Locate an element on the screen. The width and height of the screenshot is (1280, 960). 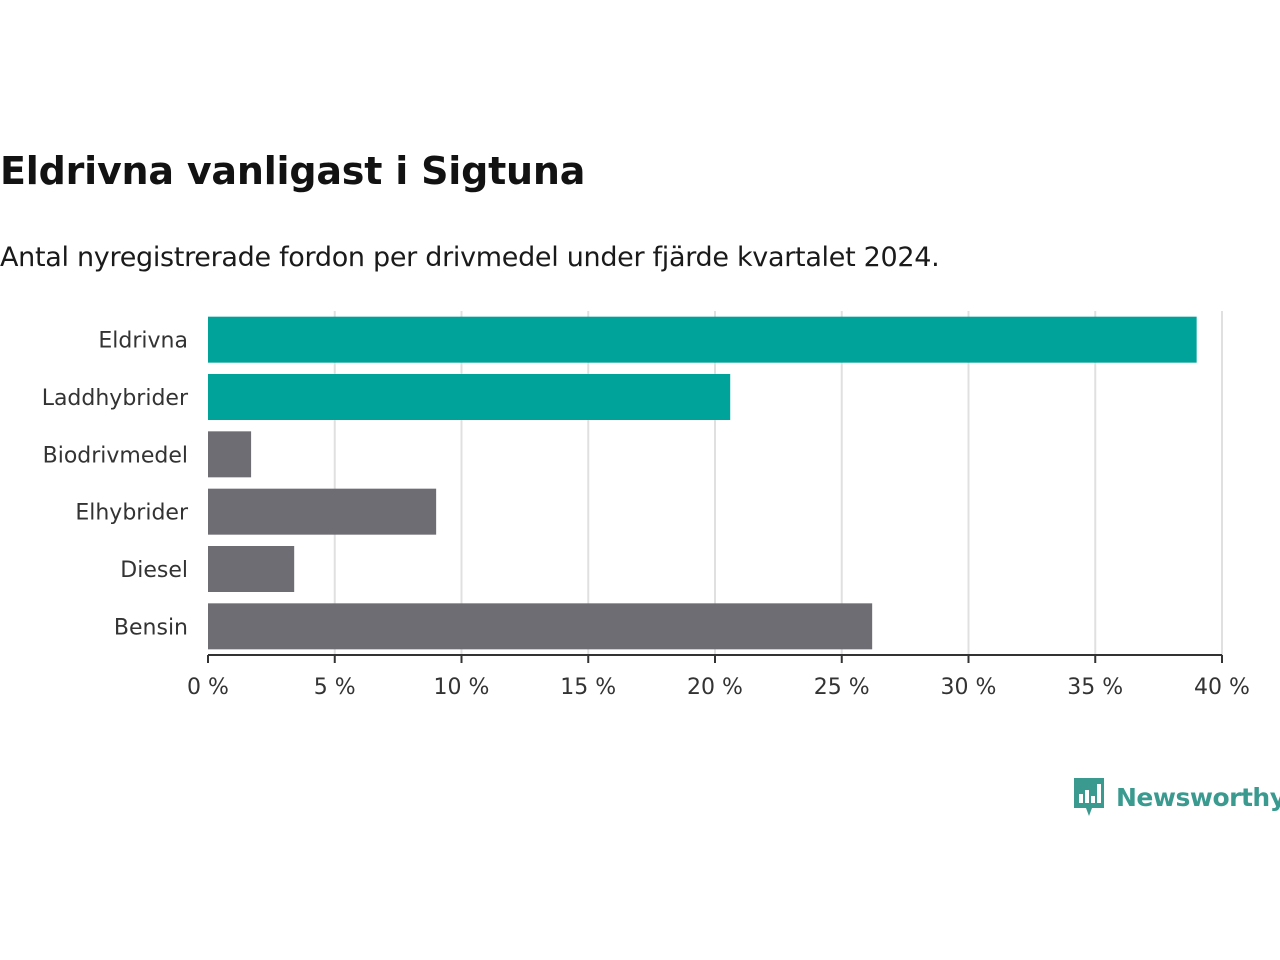
bar-eldrivna is located at coordinates (702, 339).